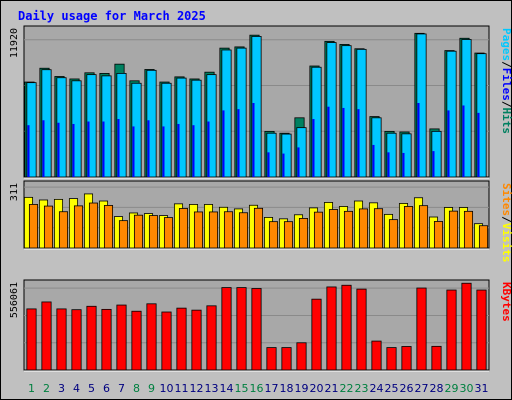  I want to click on x-tick-label-day-10: 10, so click(167, 388).